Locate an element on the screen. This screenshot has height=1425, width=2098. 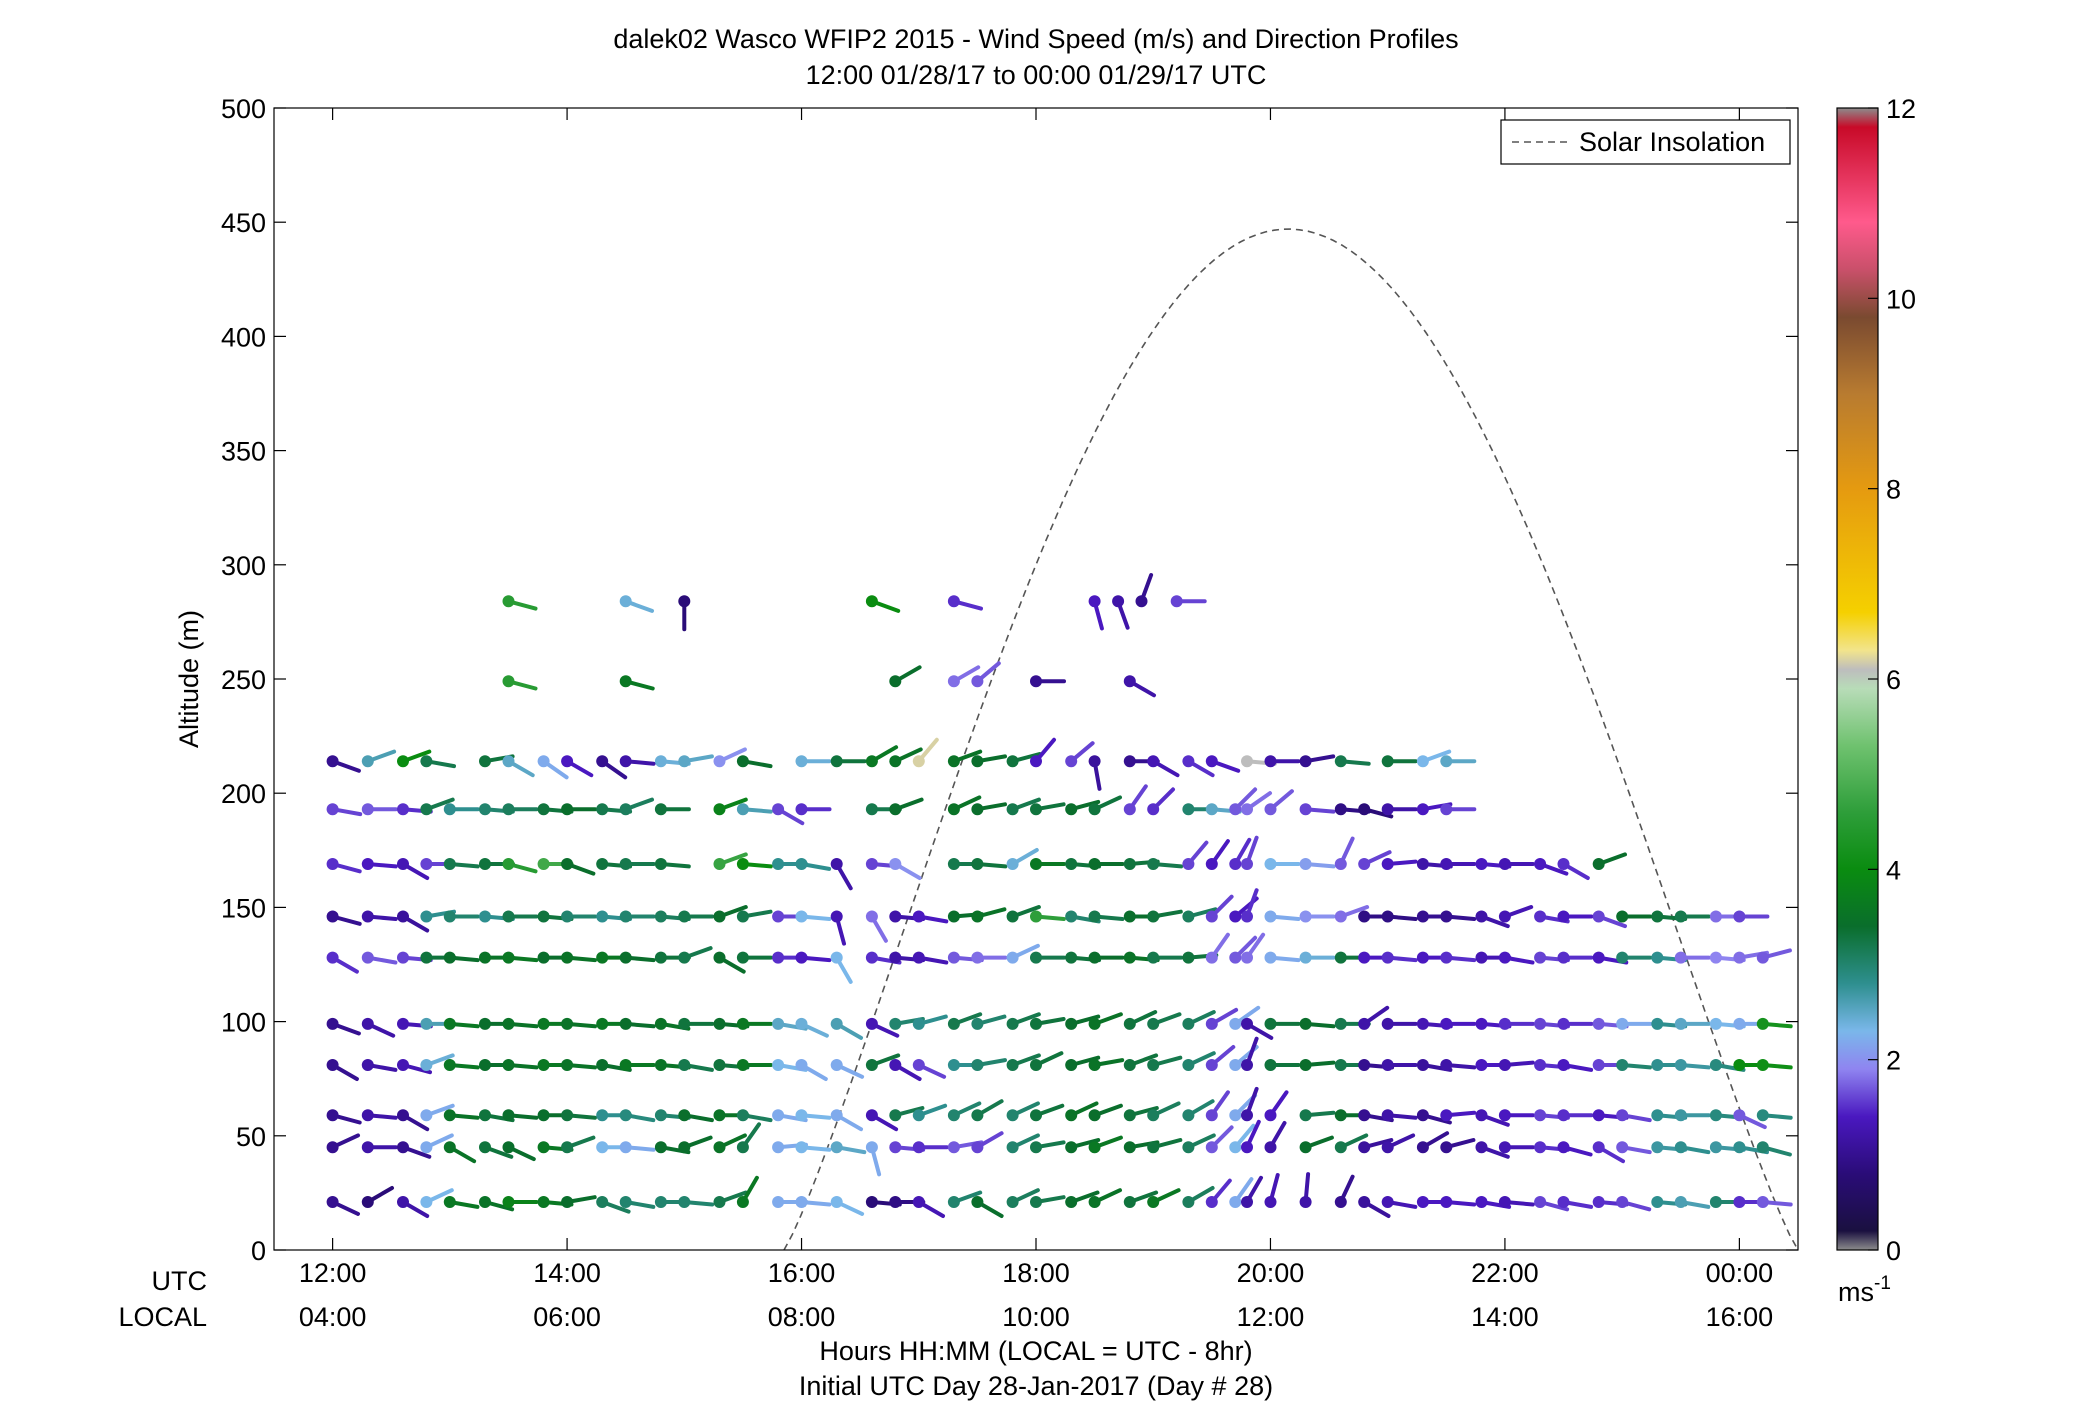
x-tick-label-local: 08:00 is located at coordinates (802, 1317).